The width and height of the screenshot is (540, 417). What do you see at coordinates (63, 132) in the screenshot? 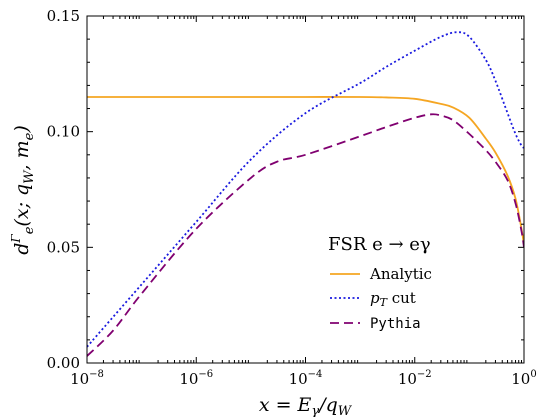
I see `y-tick-label: 0.10` at bounding box center [63, 132].